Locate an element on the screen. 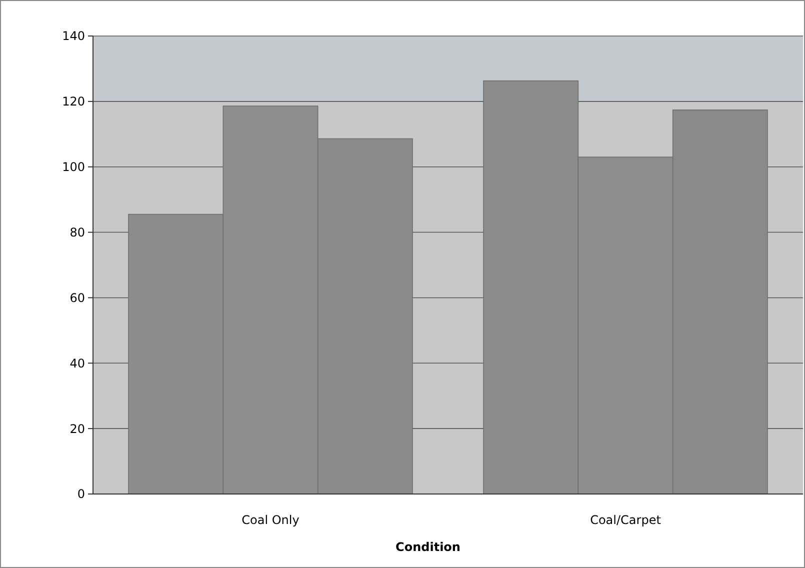  x-axis-title: Condition is located at coordinates (428, 547).